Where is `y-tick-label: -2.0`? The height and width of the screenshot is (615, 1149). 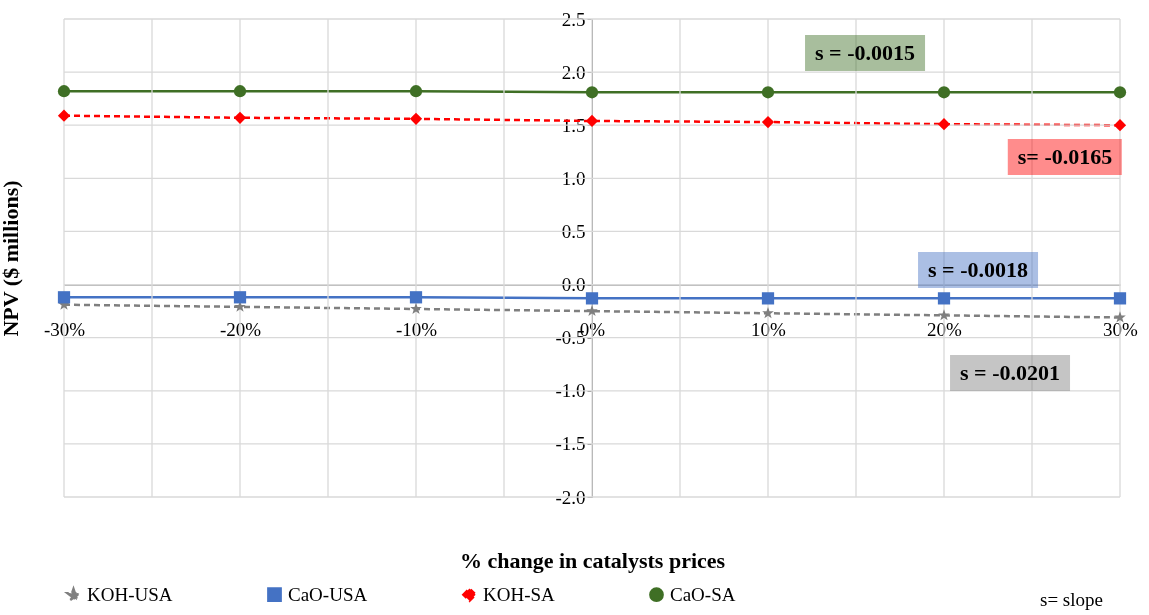
y-tick-label: -2.0 is located at coordinates (570, 497).